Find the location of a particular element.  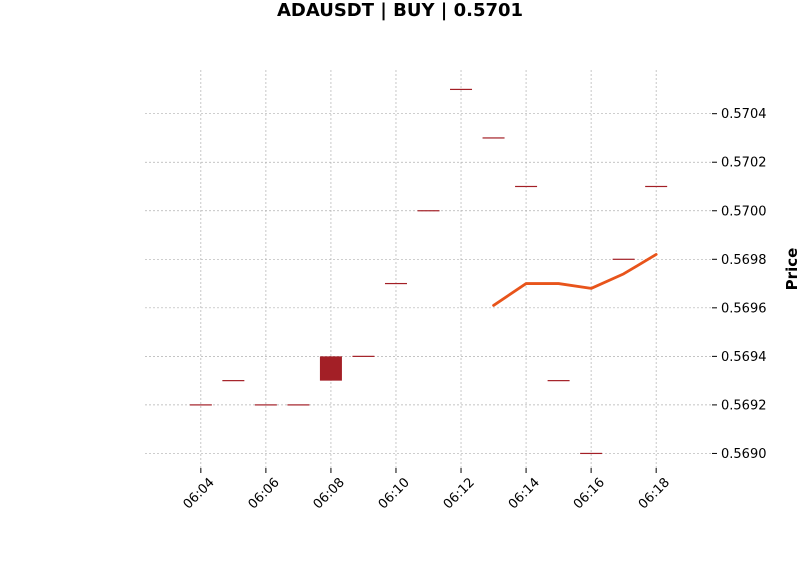

y-tick-label: 0.5698 is located at coordinates (744, 260).